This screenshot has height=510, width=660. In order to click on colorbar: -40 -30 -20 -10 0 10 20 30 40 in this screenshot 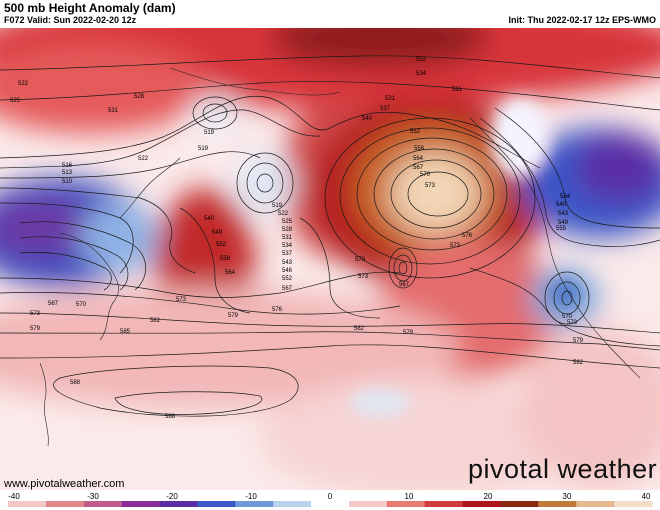, I will do `click(330, 500)`.